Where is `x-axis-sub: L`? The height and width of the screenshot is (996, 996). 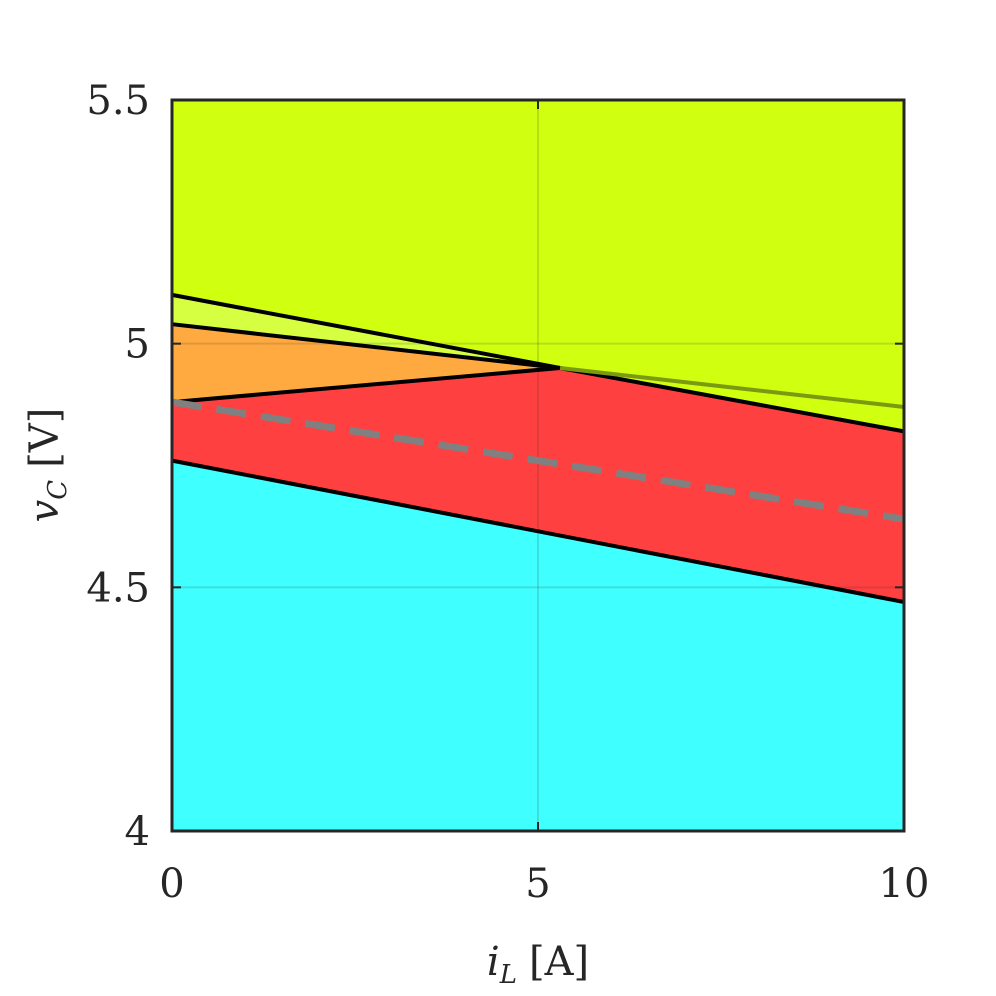
x-axis-sub: L is located at coordinates (508, 975).